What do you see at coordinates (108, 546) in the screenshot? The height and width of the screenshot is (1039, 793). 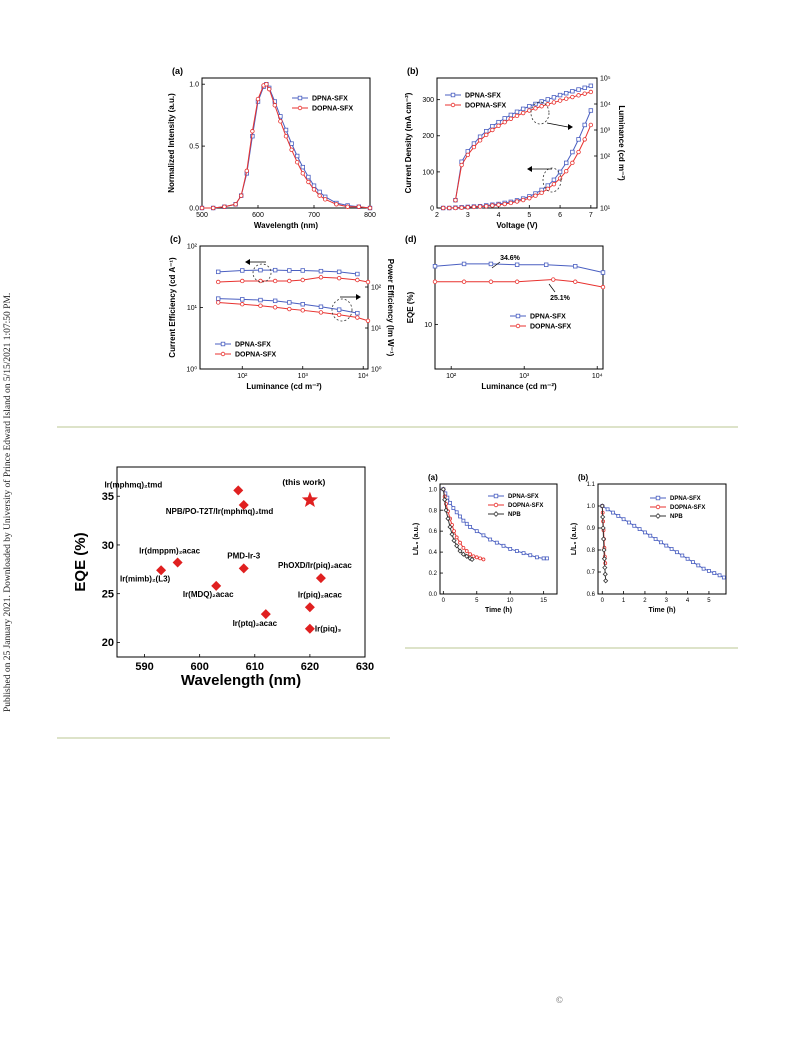 I see `y-tick-label: 30` at bounding box center [108, 546].